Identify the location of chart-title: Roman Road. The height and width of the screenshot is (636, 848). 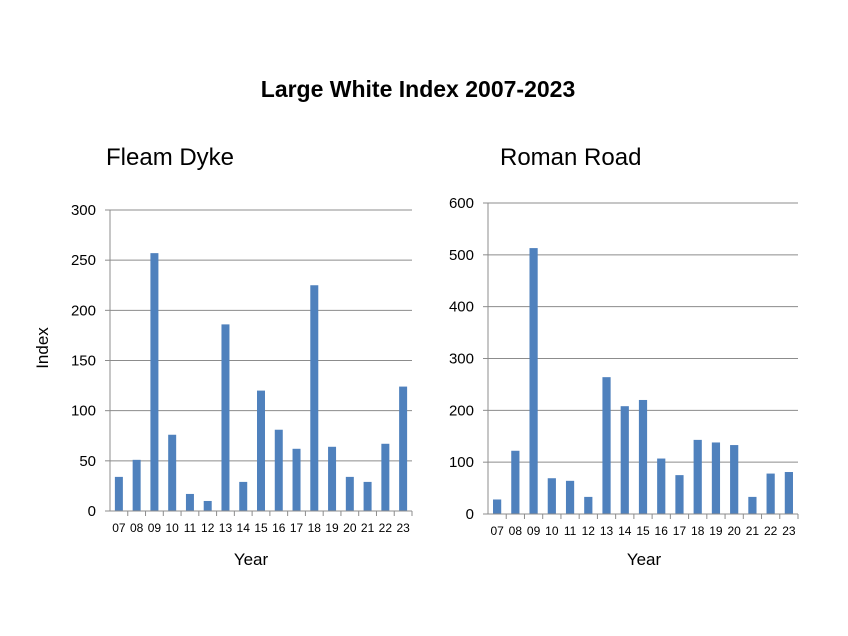
(570, 157).